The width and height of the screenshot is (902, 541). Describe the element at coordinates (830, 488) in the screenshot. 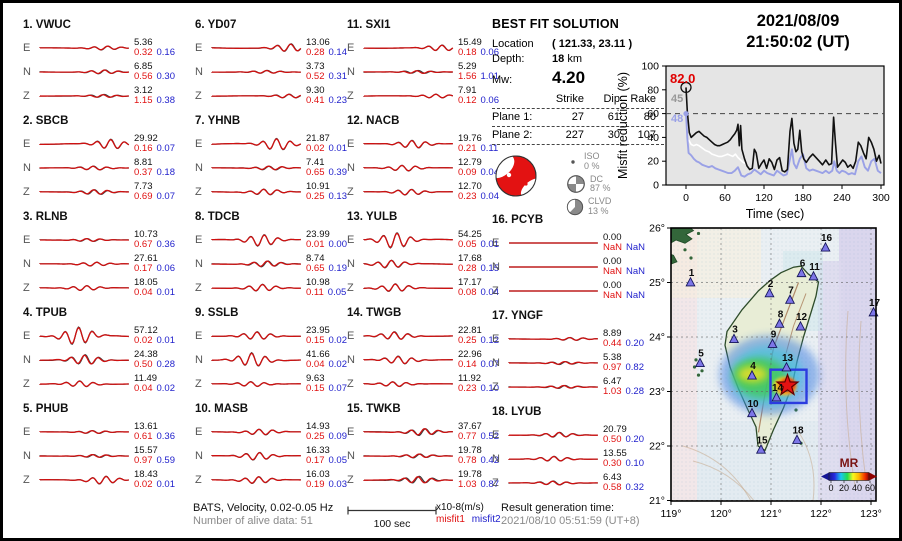

I see `colorbar-tick: 0` at that location.